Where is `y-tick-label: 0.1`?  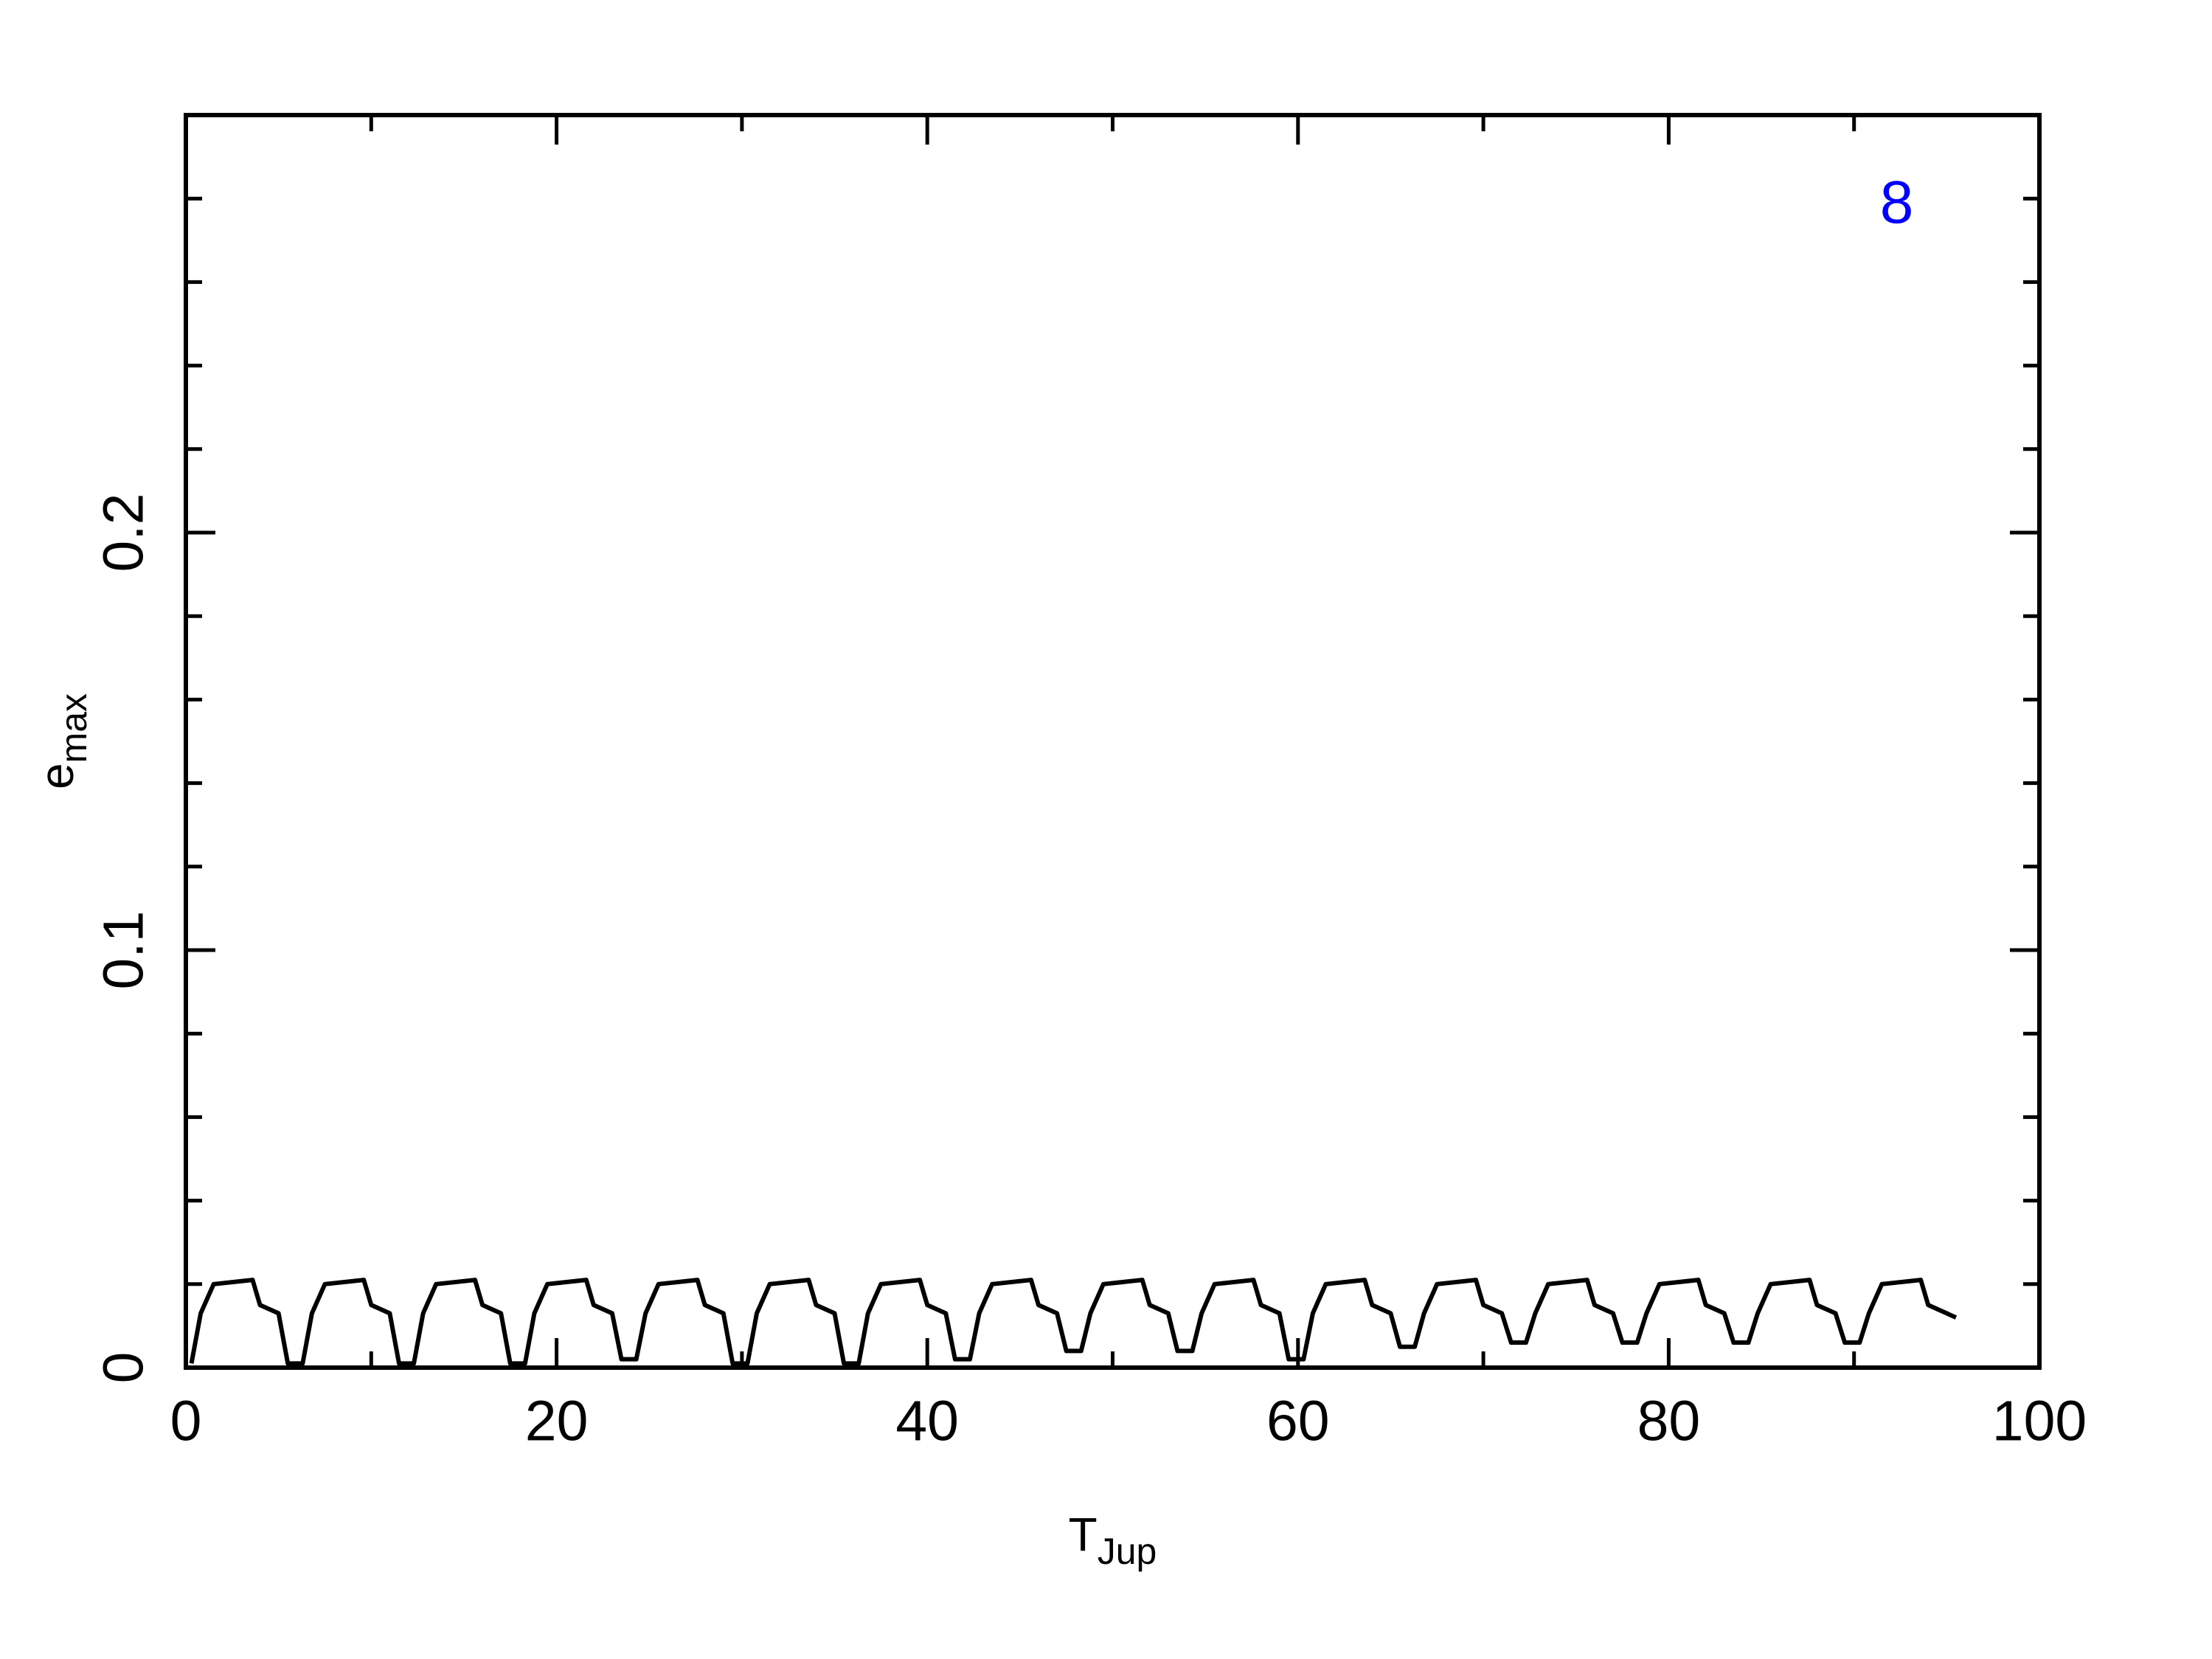 y-tick-label: 0.1 is located at coordinates (123, 950).